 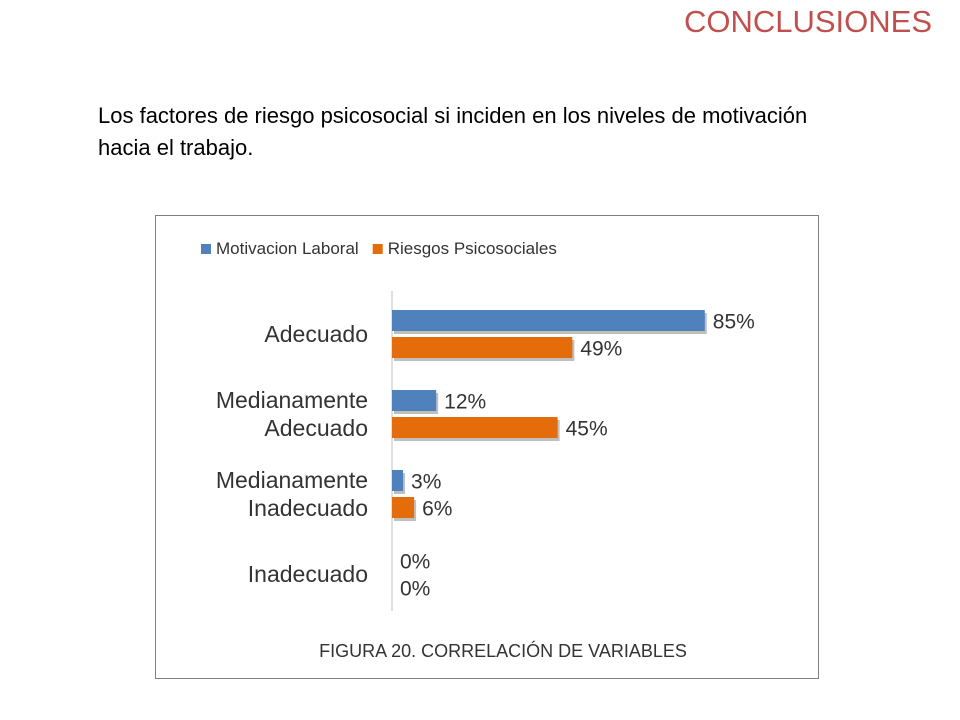 What do you see at coordinates (807, 21) in the screenshot?
I see `slide-title: CONCLUSIONES` at bounding box center [807, 21].